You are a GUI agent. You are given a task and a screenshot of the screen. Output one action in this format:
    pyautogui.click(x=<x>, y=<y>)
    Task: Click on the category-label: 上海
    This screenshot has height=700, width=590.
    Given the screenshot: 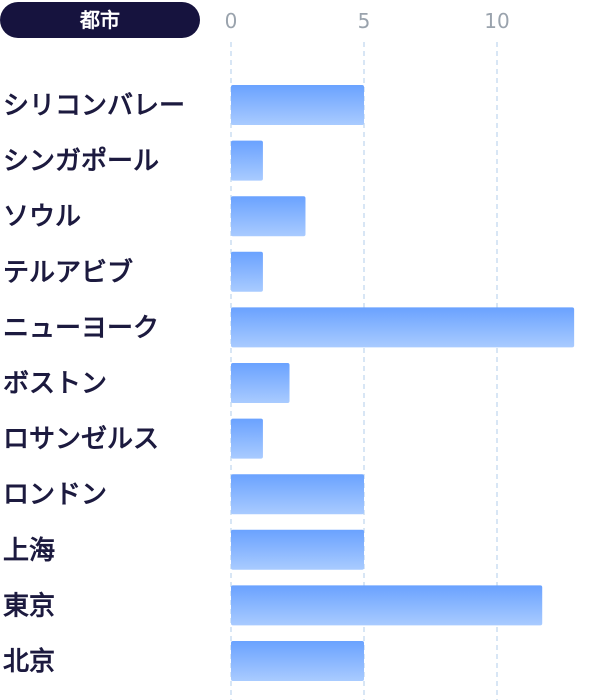 What is the action you would take?
    pyautogui.click(x=29, y=551)
    